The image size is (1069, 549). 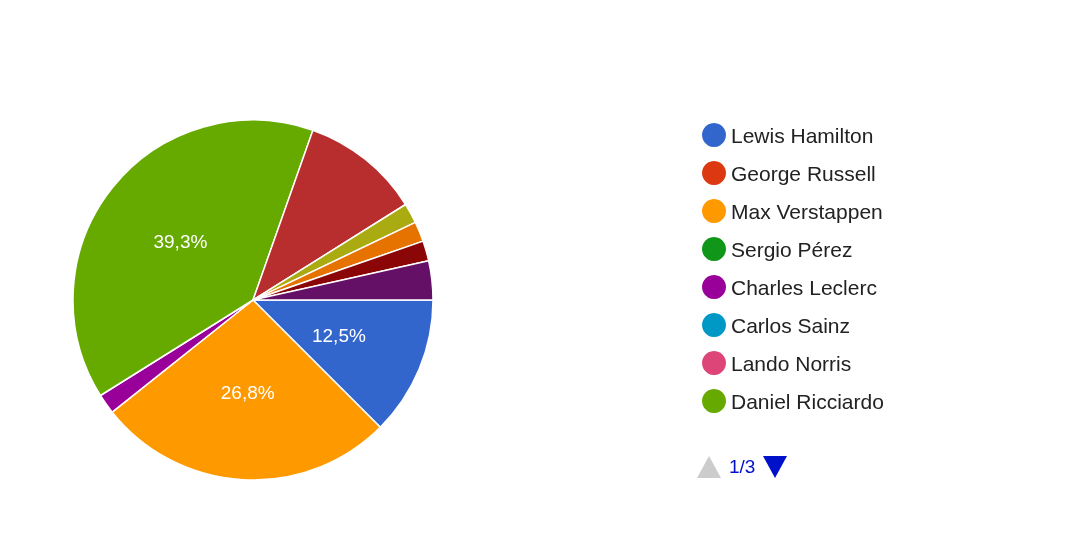 What do you see at coordinates (791, 325) in the screenshot?
I see `legend-label: Carlos Sainz` at bounding box center [791, 325].